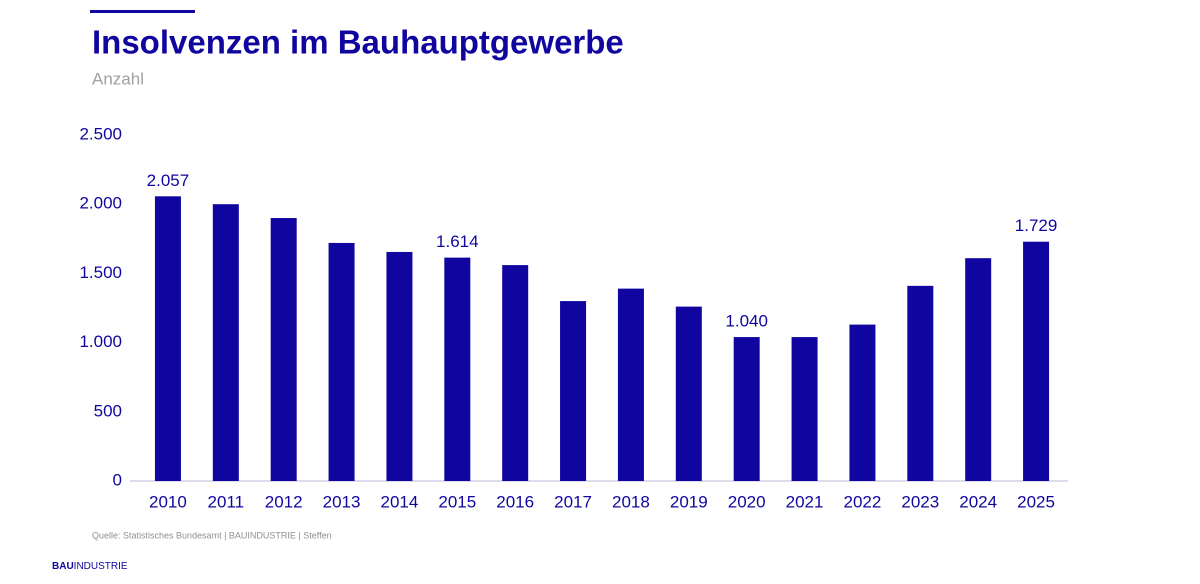 The height and width of the screenshot is (584, 1200). I want to click on value-label: 1.729, so click(1036, 225).